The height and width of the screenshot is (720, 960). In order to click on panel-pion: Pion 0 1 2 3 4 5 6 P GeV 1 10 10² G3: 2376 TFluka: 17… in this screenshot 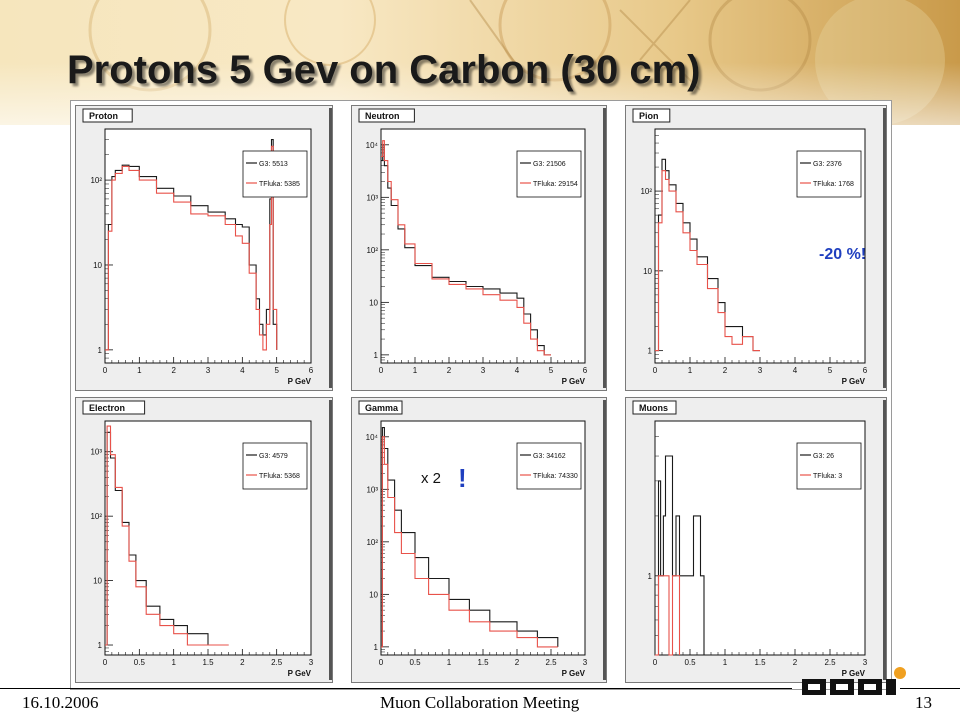, I will do `click(756, 248)`.